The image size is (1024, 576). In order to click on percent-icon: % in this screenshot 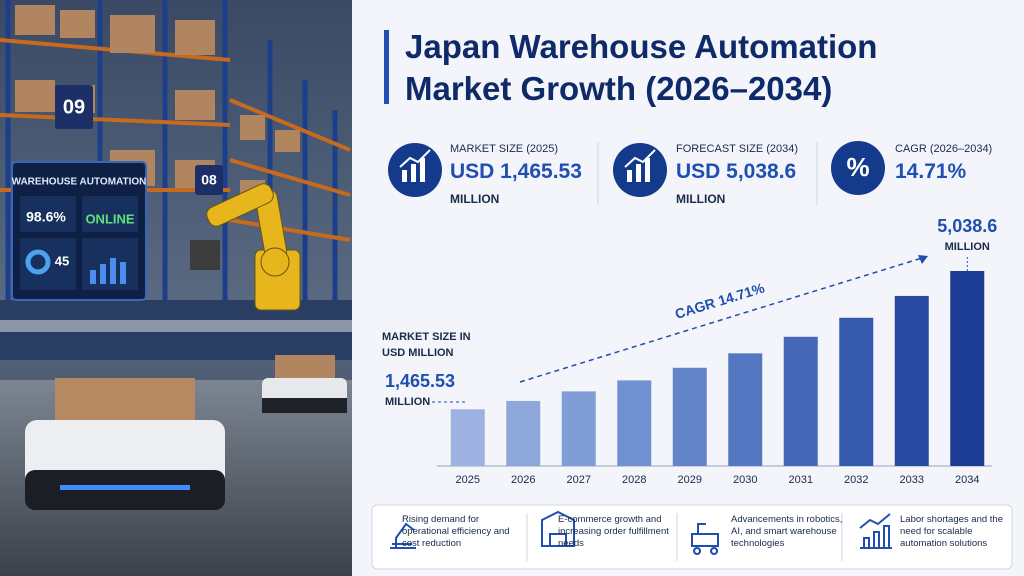, I will do `click(857, 167)`.